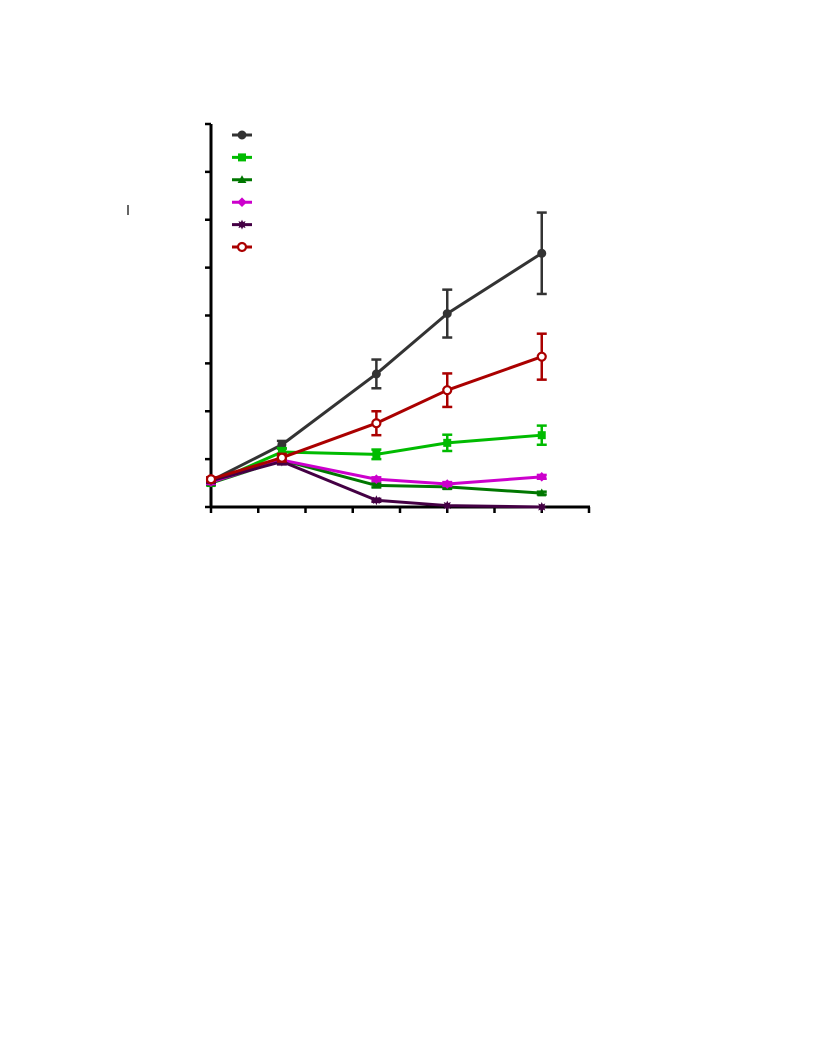 This screenshot has width=816, height=1056. Describe the element at coordinates (242, 157) in the screenshot. I see `legend-marker-s2` at that location.